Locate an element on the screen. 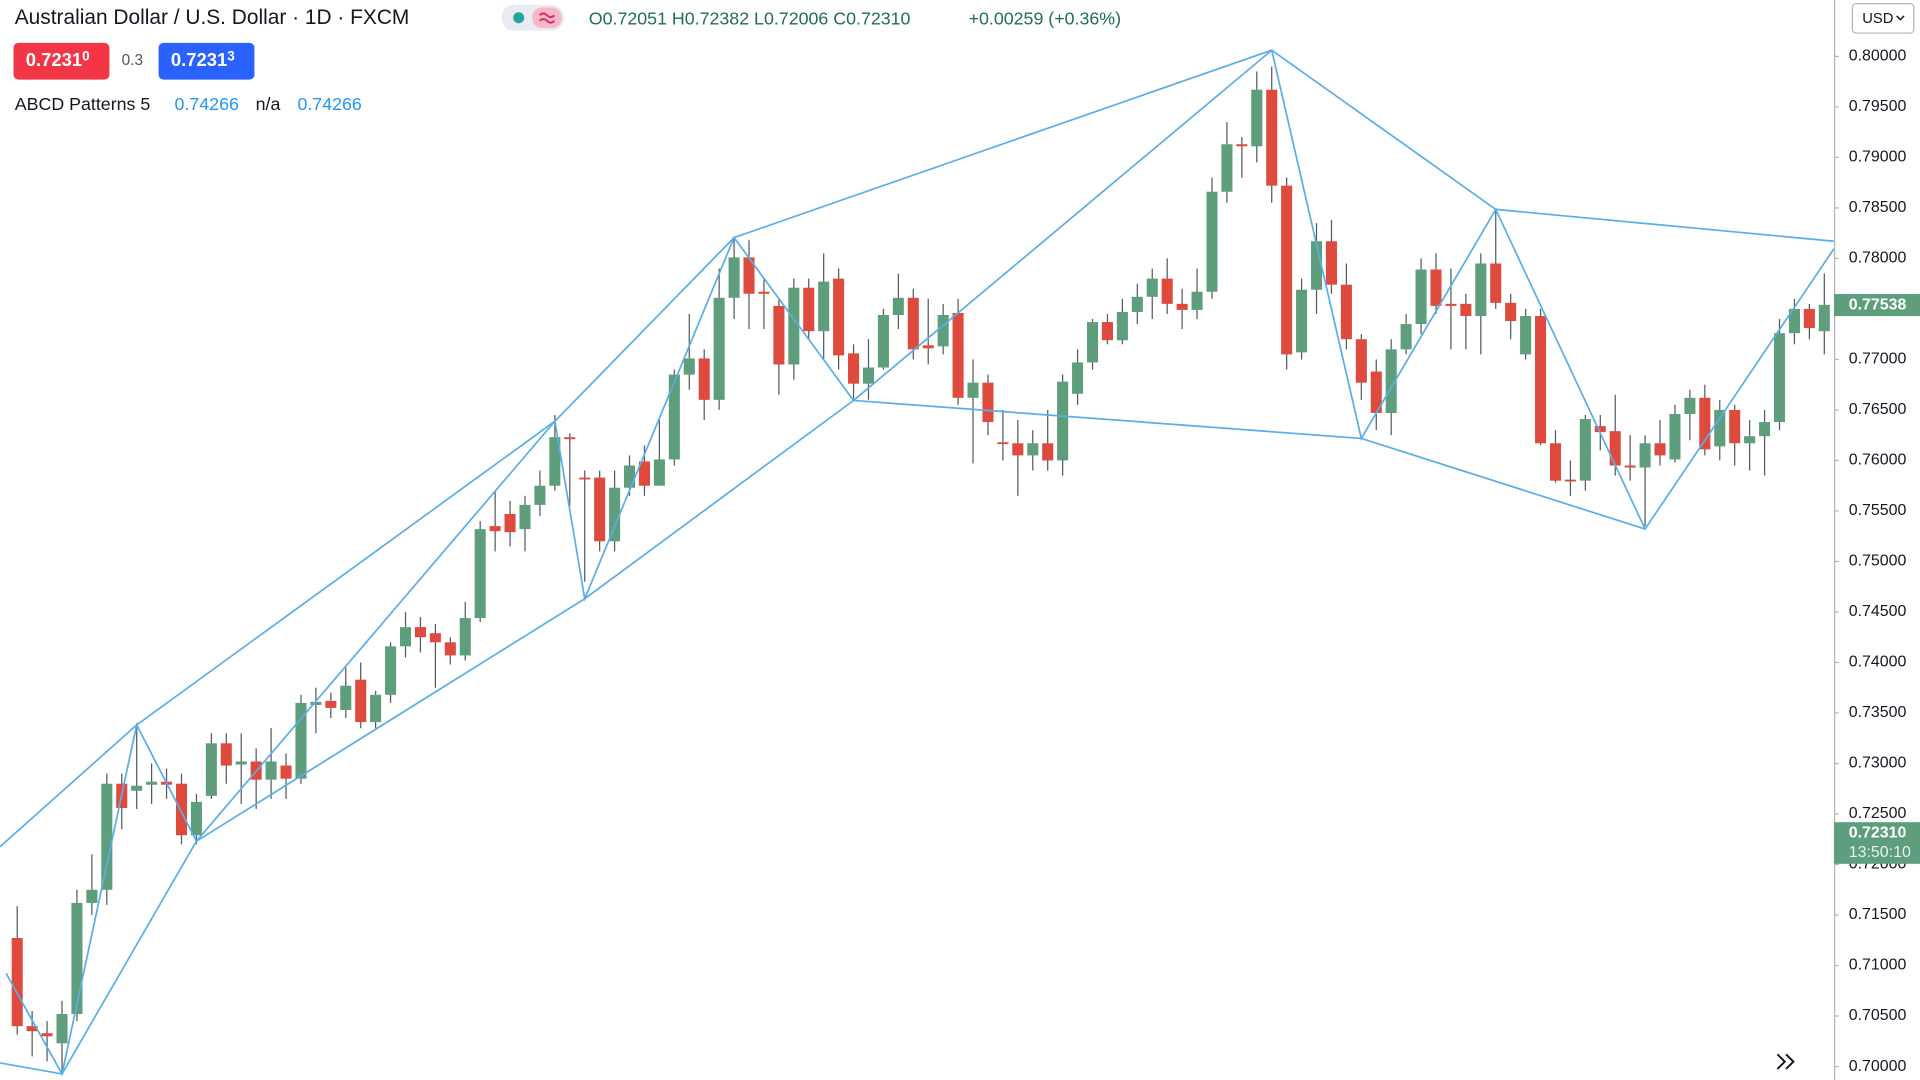  status-dot is located at coordinates (519, 18).